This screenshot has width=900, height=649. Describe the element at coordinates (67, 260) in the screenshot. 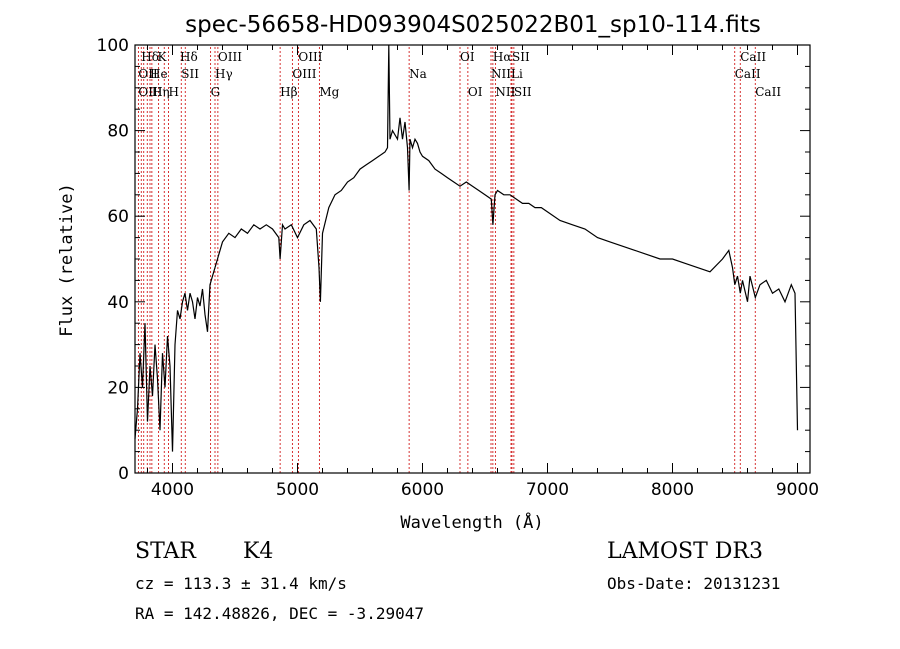

I see `y-axis-label: Flux (relative)` at that location.